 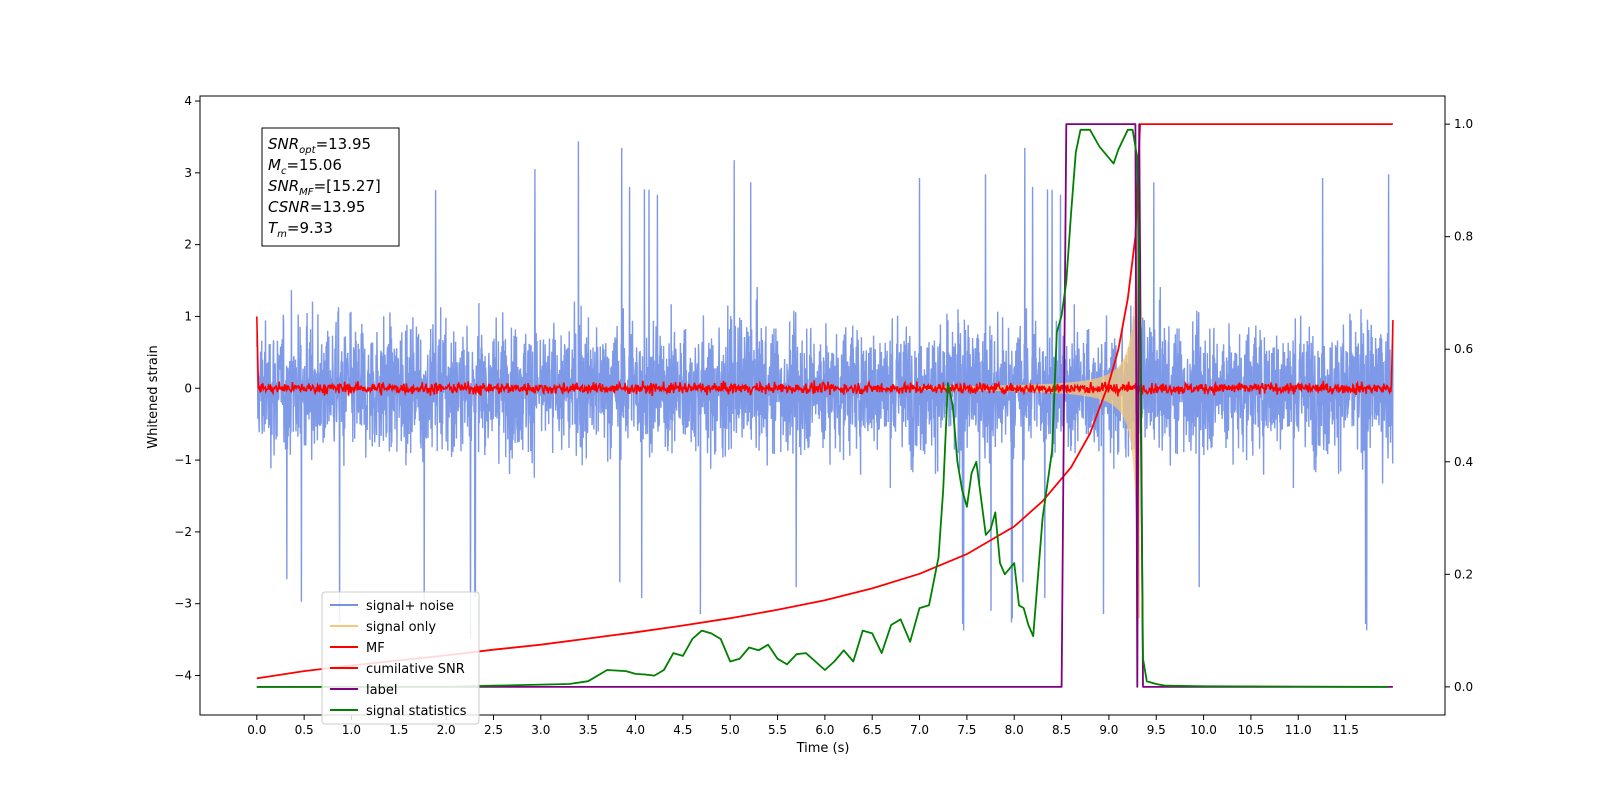 What do you see at coordinates (183, 532) in the screenshot?
I see `y-tick-label: −2` at bounding box center [183, 532].